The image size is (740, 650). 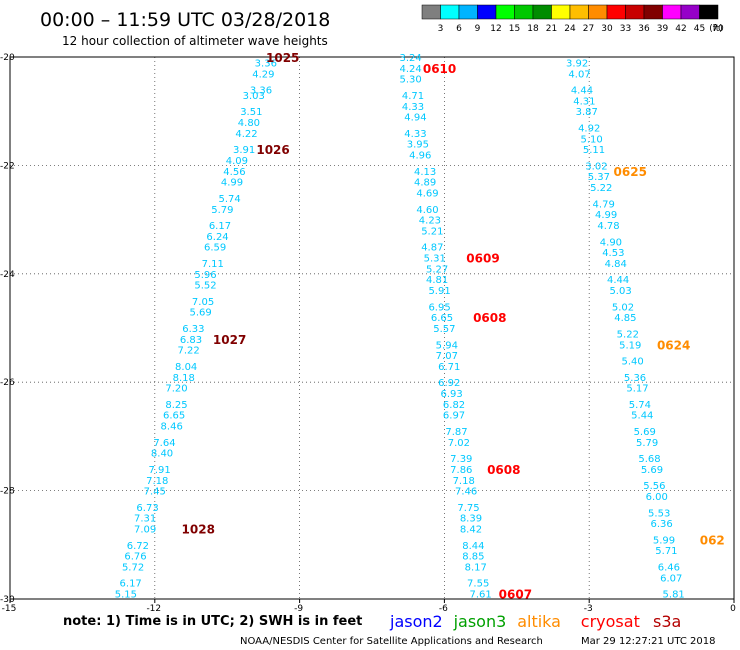 I want to click on wave-height-label: 5.72, so click(x=133, y=567).